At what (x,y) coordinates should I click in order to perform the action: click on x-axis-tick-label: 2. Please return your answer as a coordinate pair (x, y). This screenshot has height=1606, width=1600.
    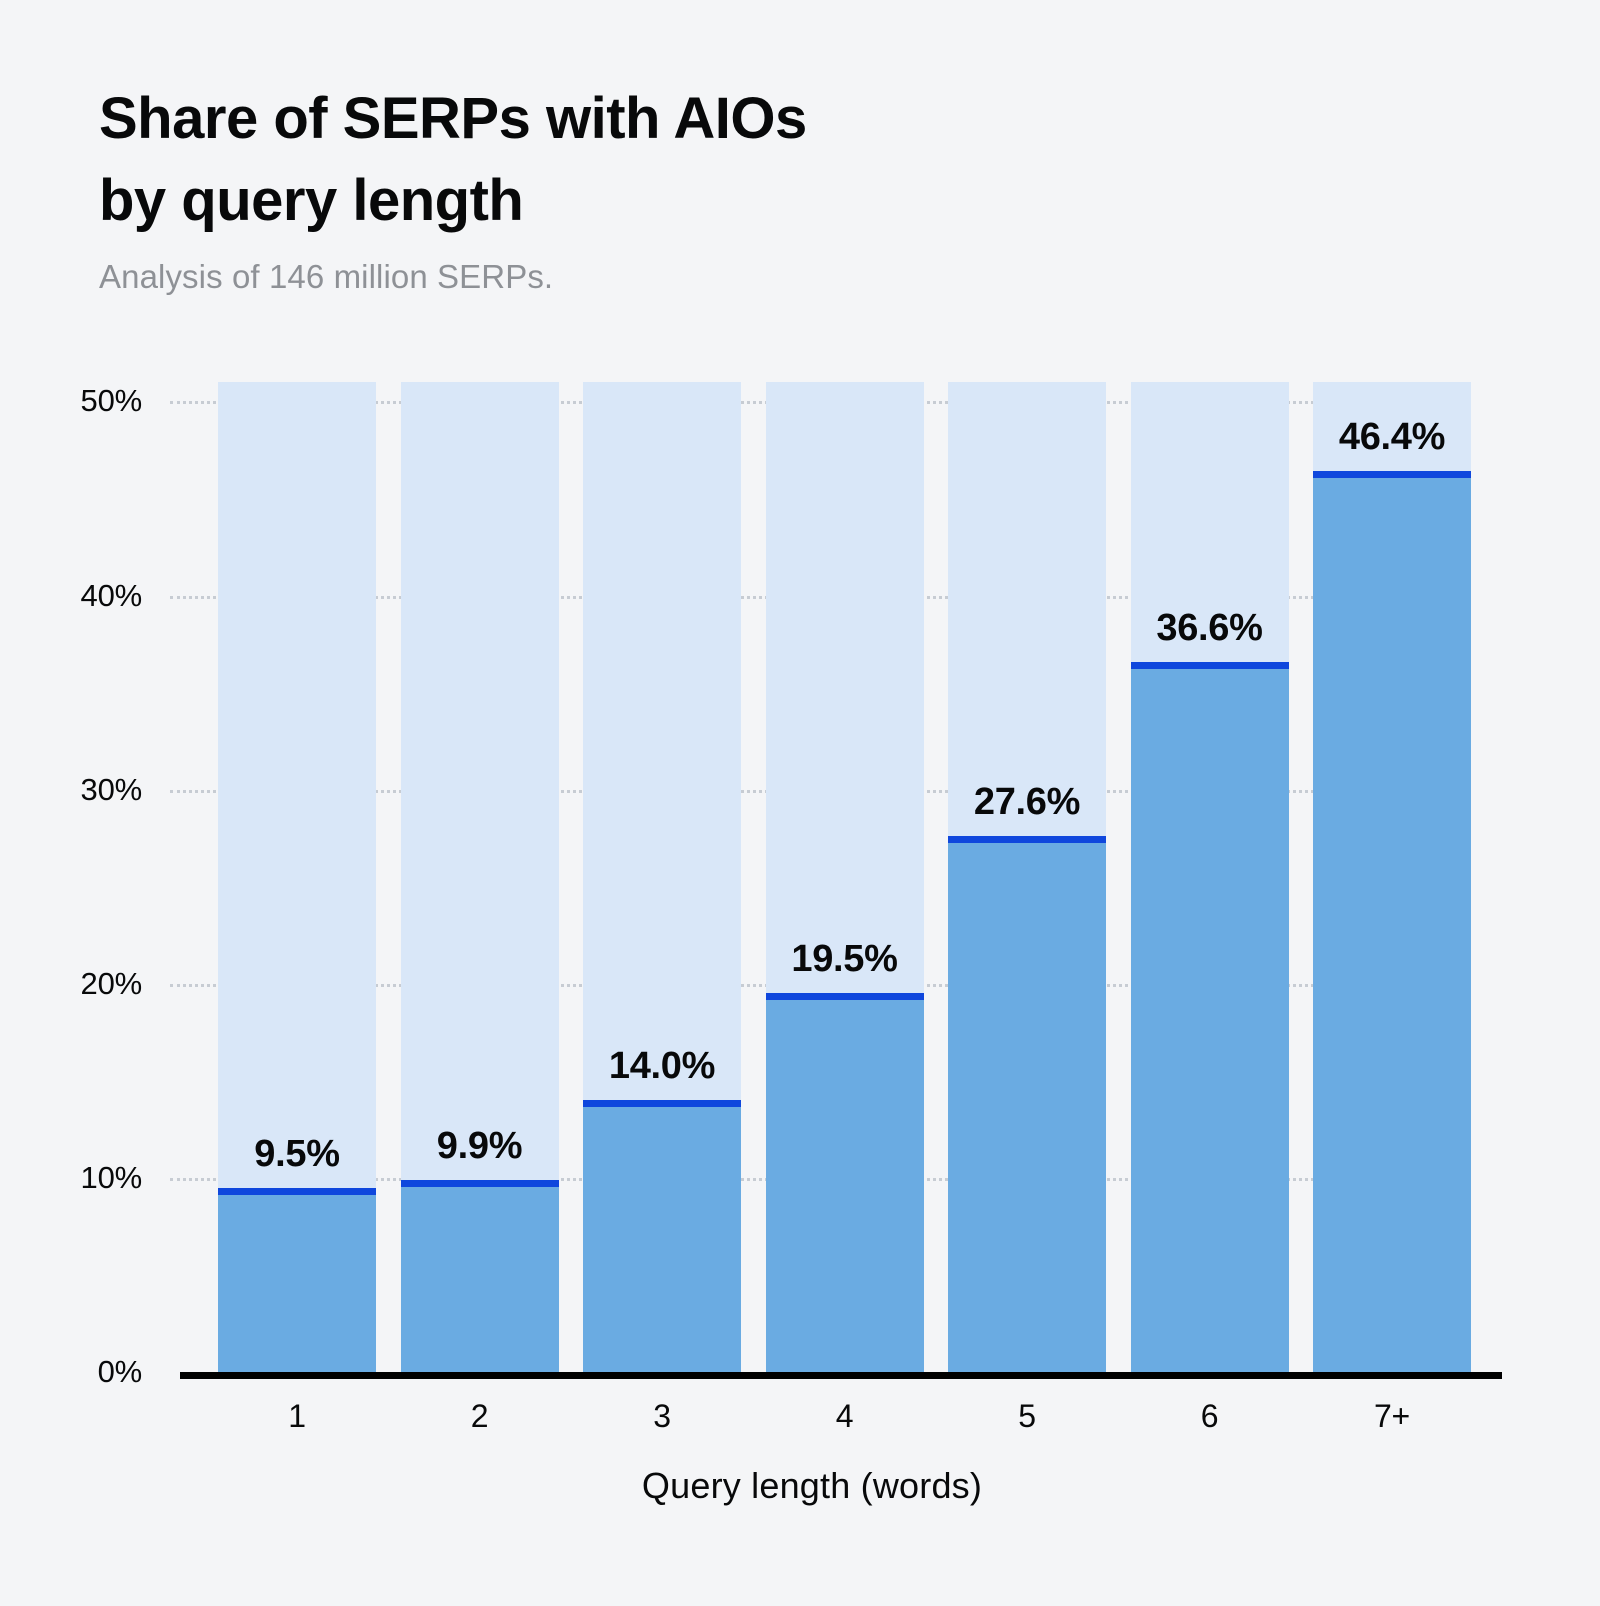
    Looking at the image, I should click on (479, 1416).